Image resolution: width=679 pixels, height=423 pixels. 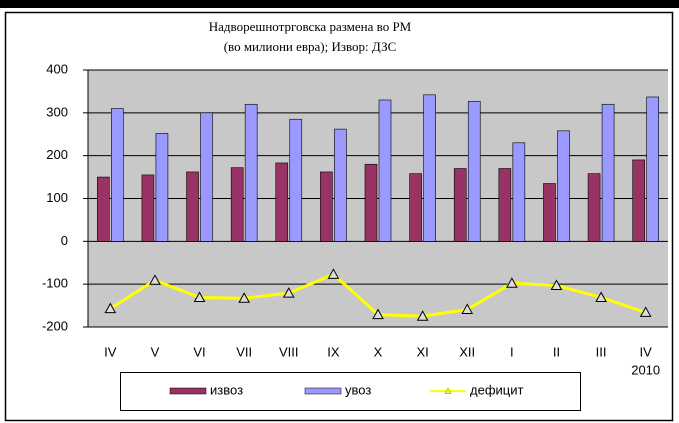 What do you see at coordinates (310, 26) in the screenshot?
I see `chart-title: Надворешнотрговска размена во РМ` at bounding box center [310, 26].